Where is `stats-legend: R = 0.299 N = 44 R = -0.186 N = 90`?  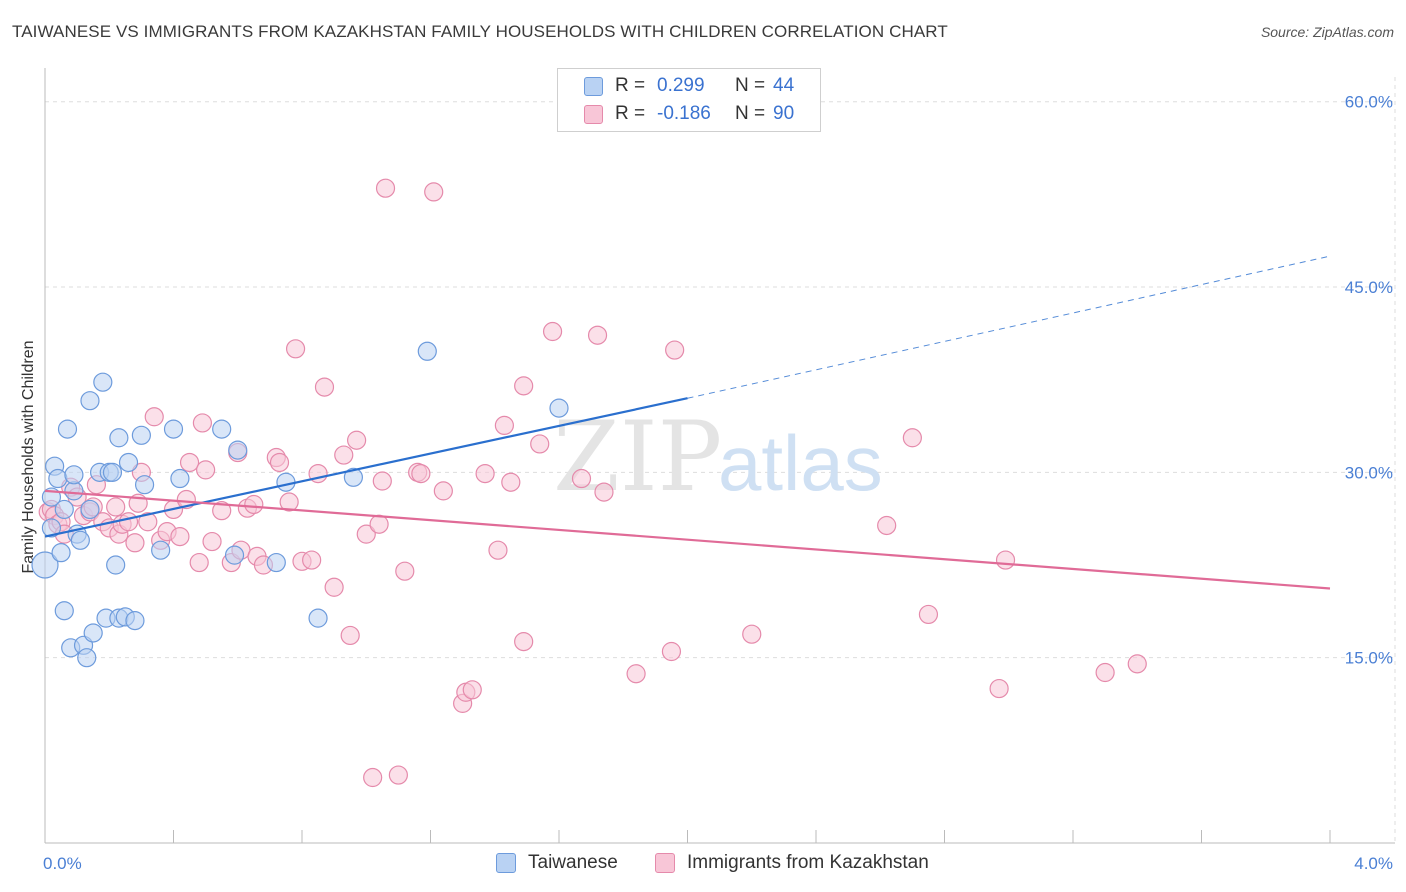
stats-legend: R = 0.299 N = 44 R = -0.186 N = 90 is located at coordinates (689, 100).